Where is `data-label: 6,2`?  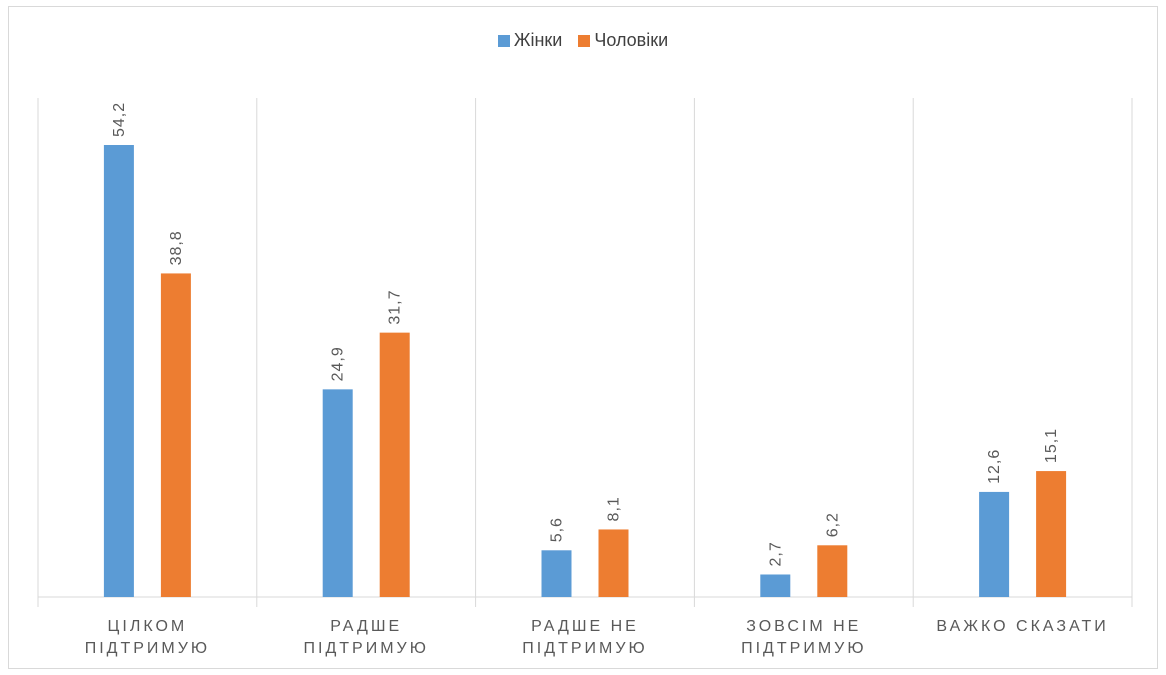 data-label: 6,2 is located at coordinates (832, 524).